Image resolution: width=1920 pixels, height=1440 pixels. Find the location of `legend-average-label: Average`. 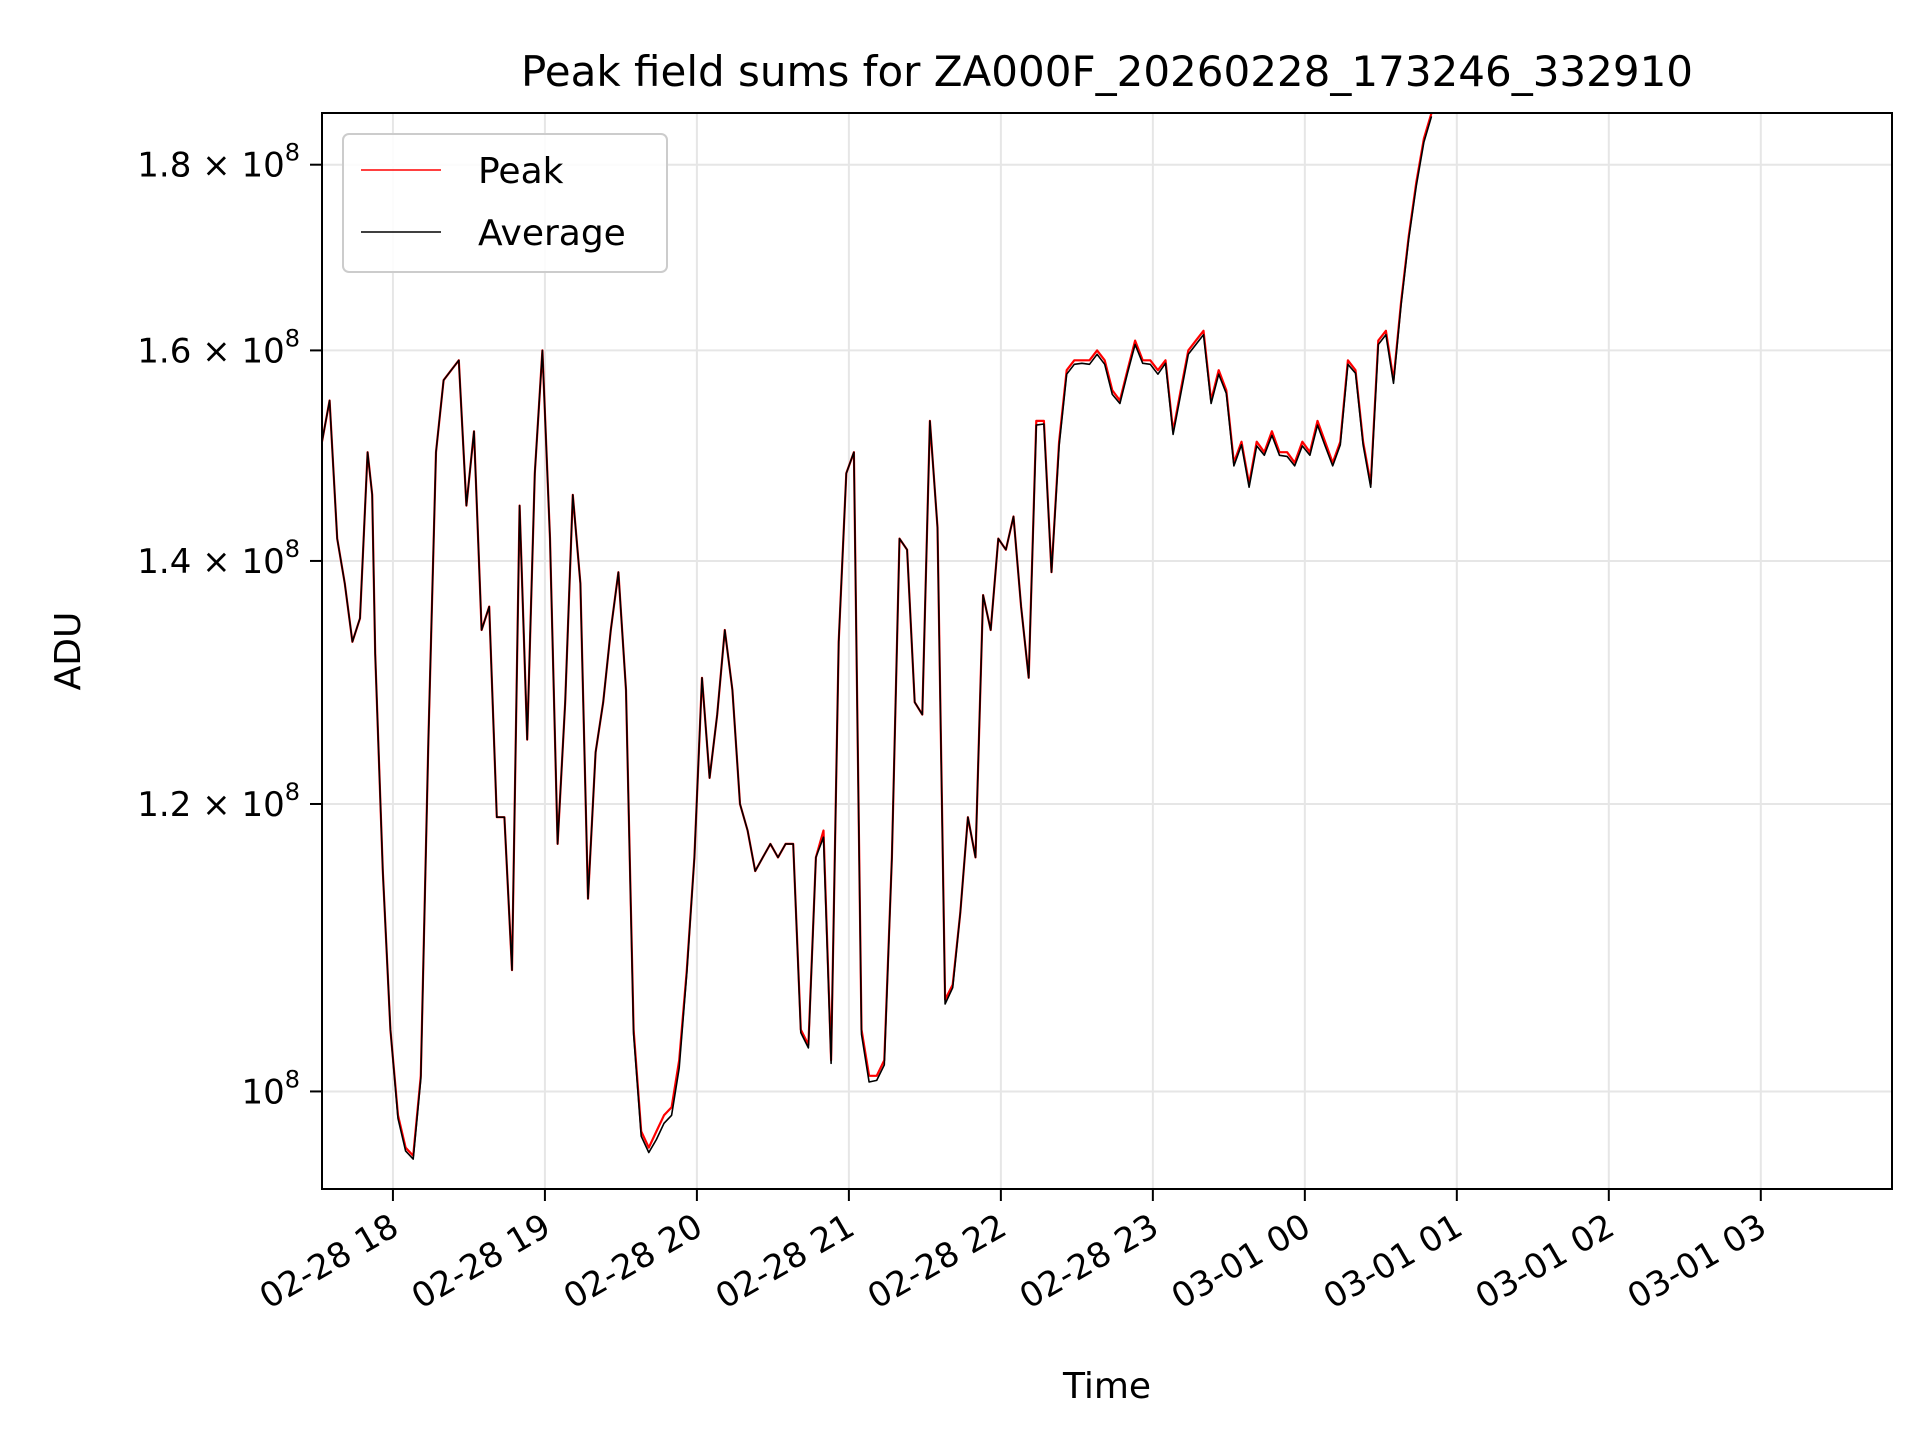

legend-average-label: Average is located at coordinates (552, 233).